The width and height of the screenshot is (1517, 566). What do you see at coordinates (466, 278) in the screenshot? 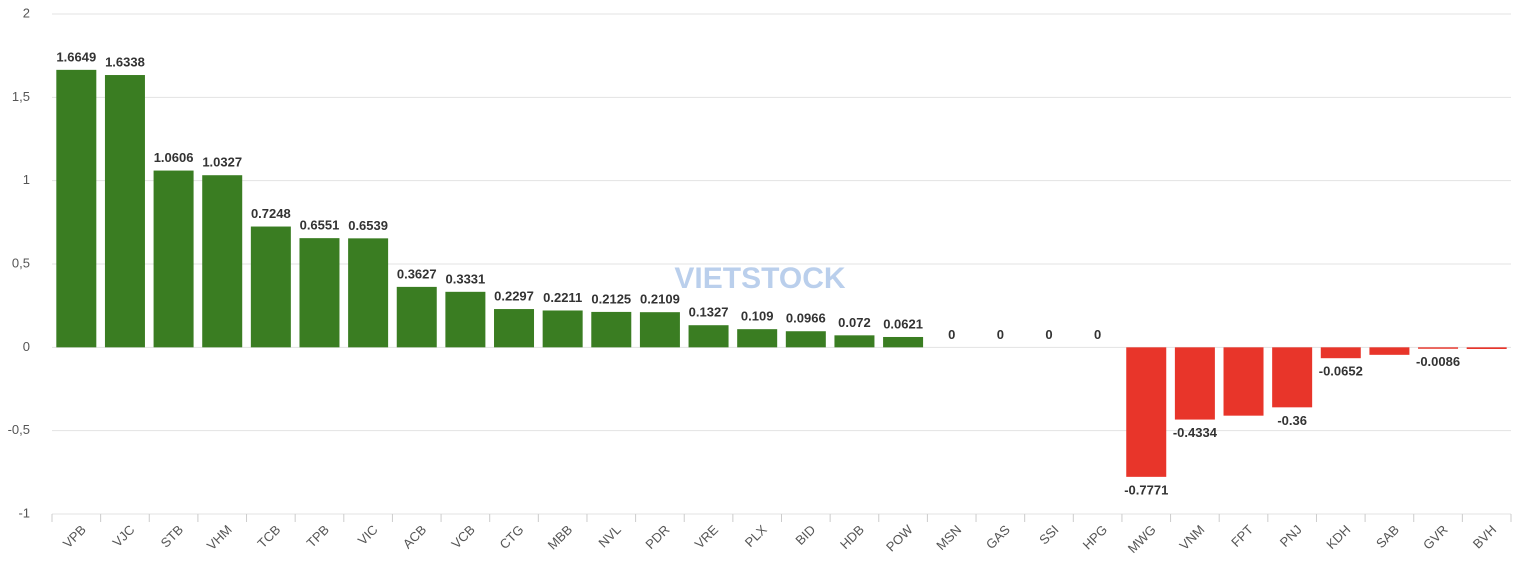
I see `value-label: 0.3331` at bounding box center [466, 278].